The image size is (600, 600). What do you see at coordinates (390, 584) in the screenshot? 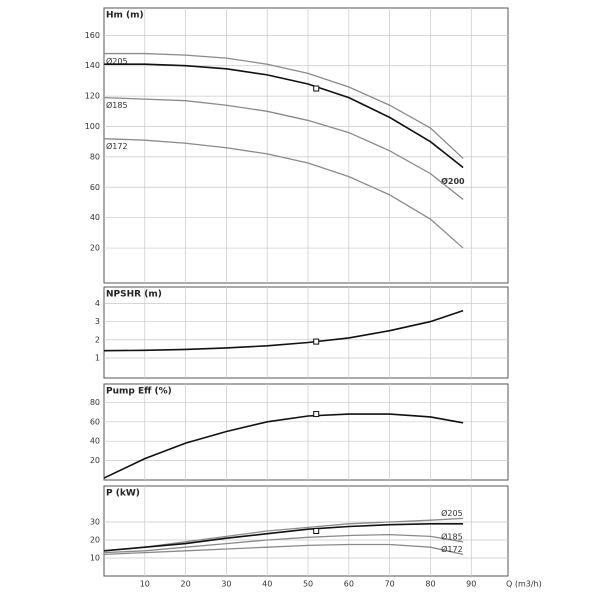
I see `x-tick-label: 70` at bounding box center [390, 584].